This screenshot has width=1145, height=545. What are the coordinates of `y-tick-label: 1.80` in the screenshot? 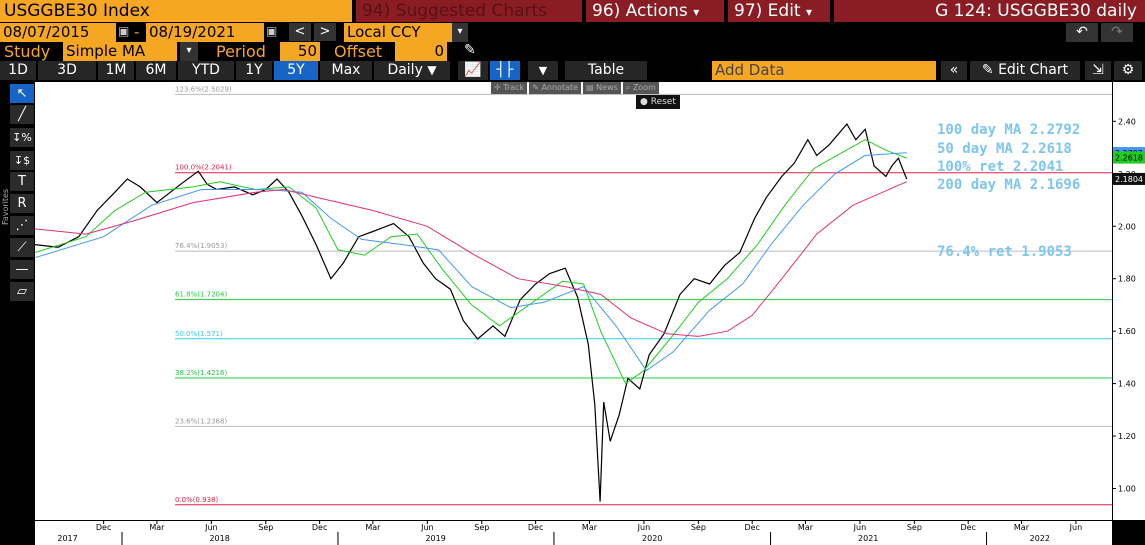 It's located at (1127, 279).